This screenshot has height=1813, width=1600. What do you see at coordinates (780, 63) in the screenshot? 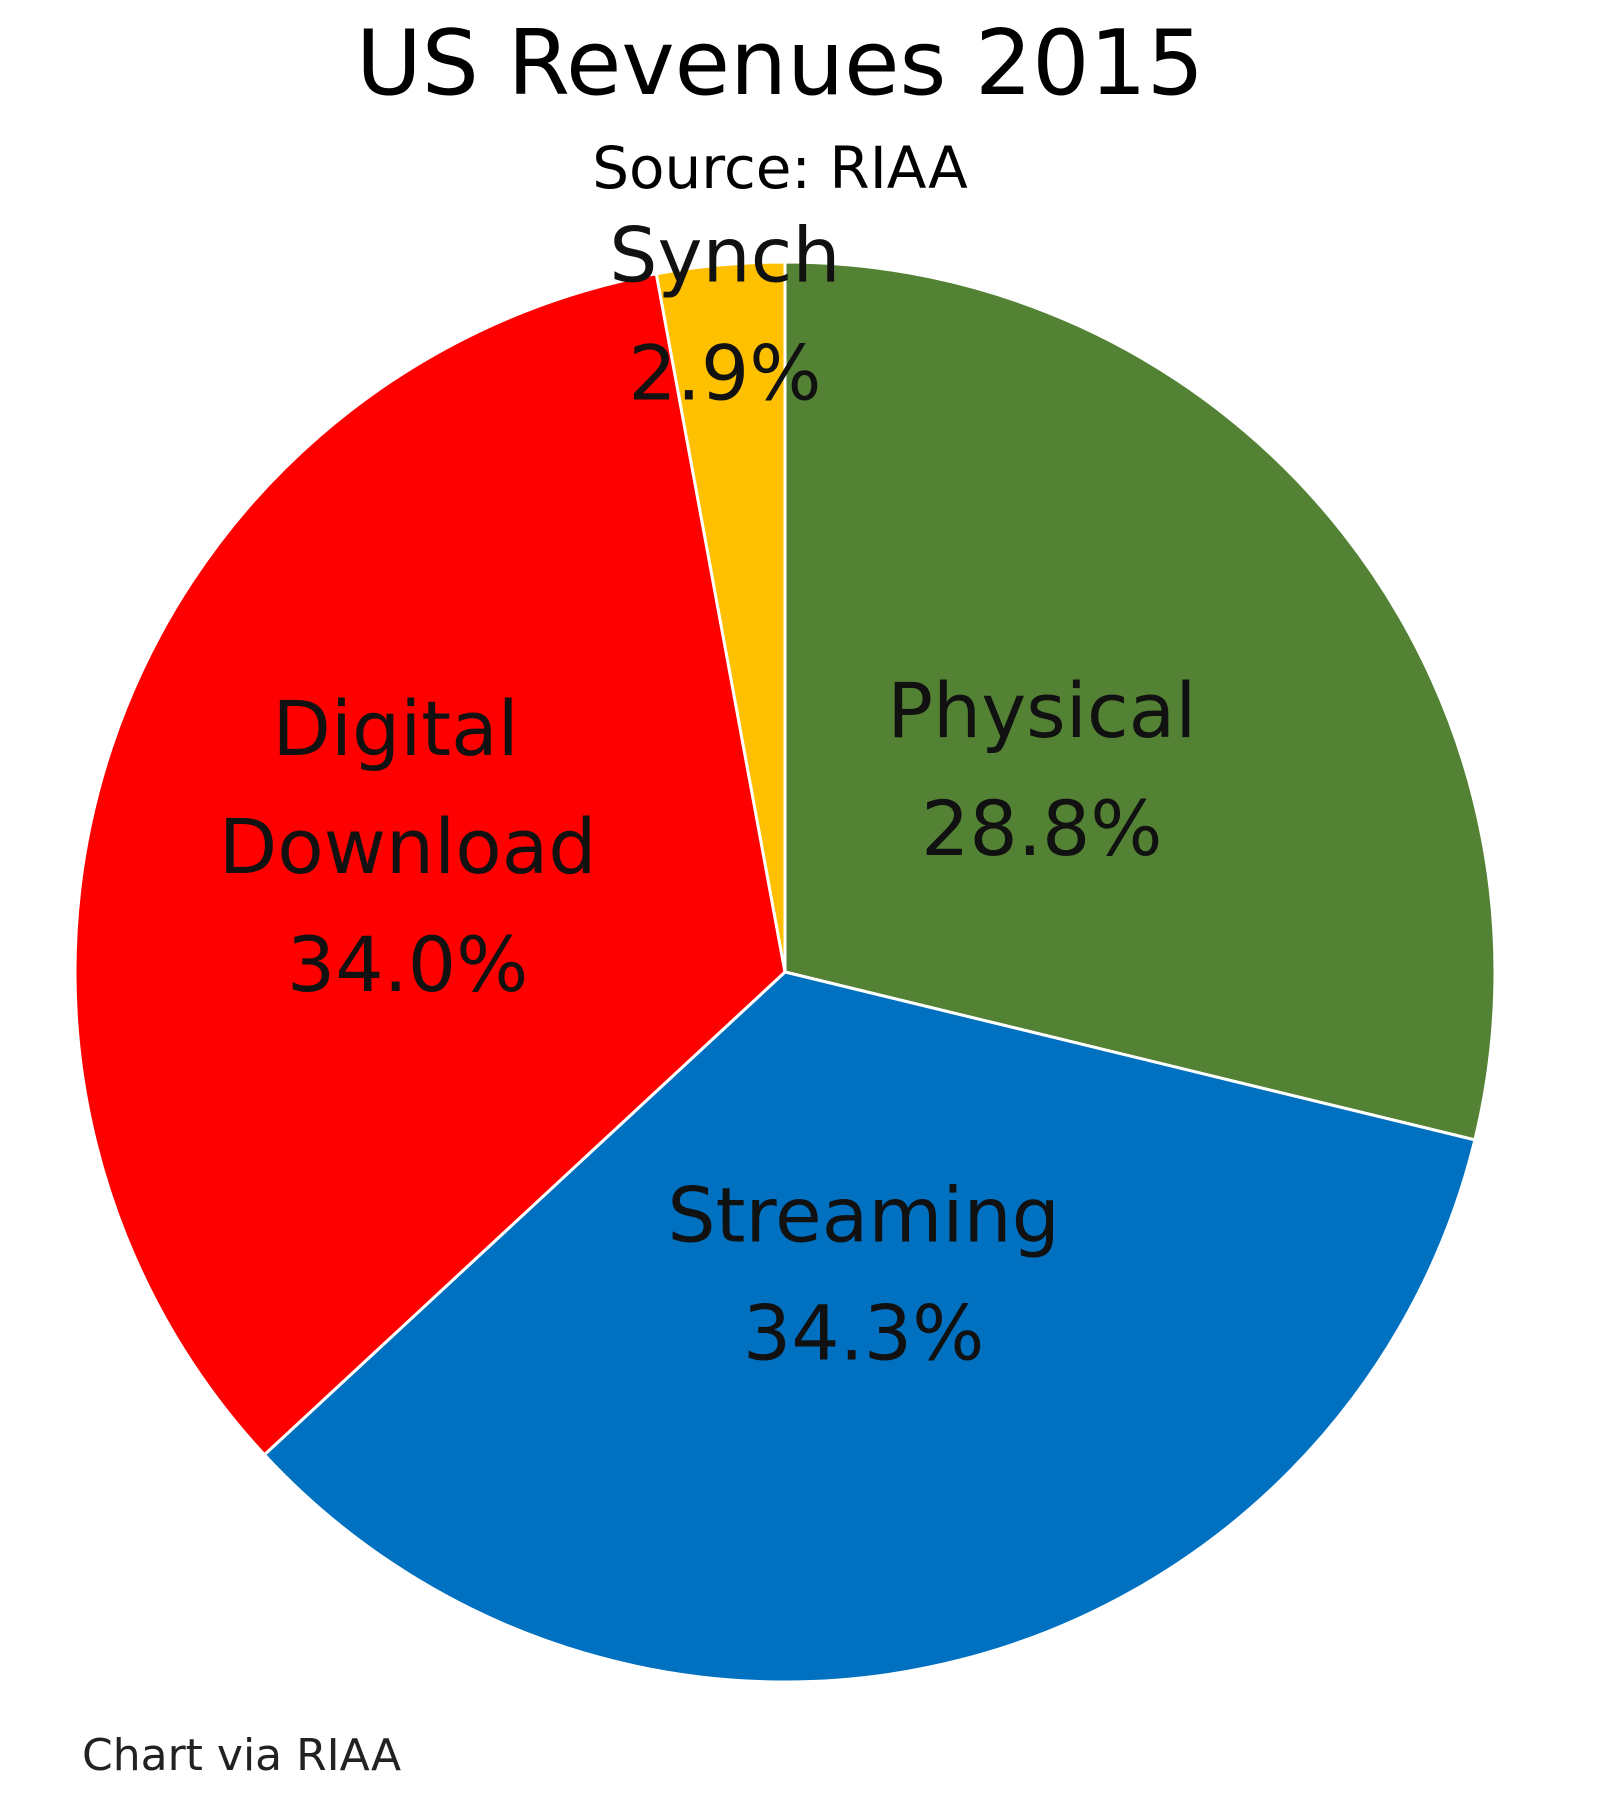
I see `chart-title: US Revenues 2015` at bounding box center [780, 63].